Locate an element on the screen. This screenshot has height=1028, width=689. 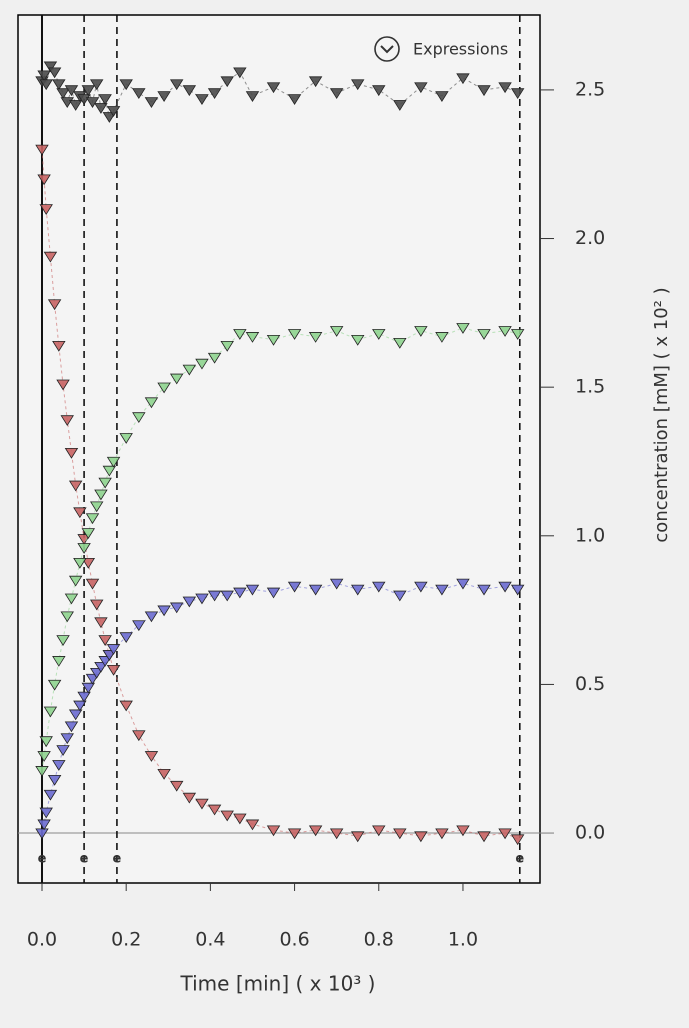
chevron is located at coordinates (387, 49).